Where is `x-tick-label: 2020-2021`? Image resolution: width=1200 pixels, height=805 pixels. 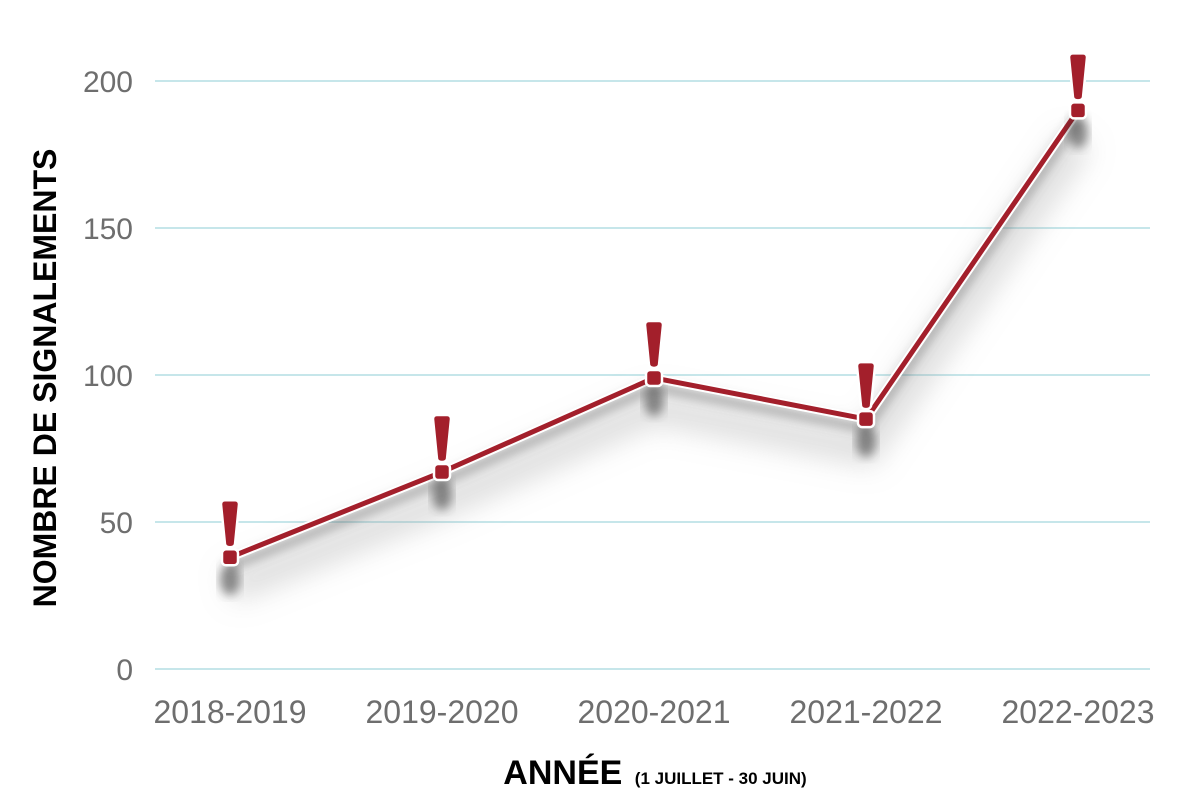 x-tick-label: 2020-2021 is located at coordinates (653, 712).